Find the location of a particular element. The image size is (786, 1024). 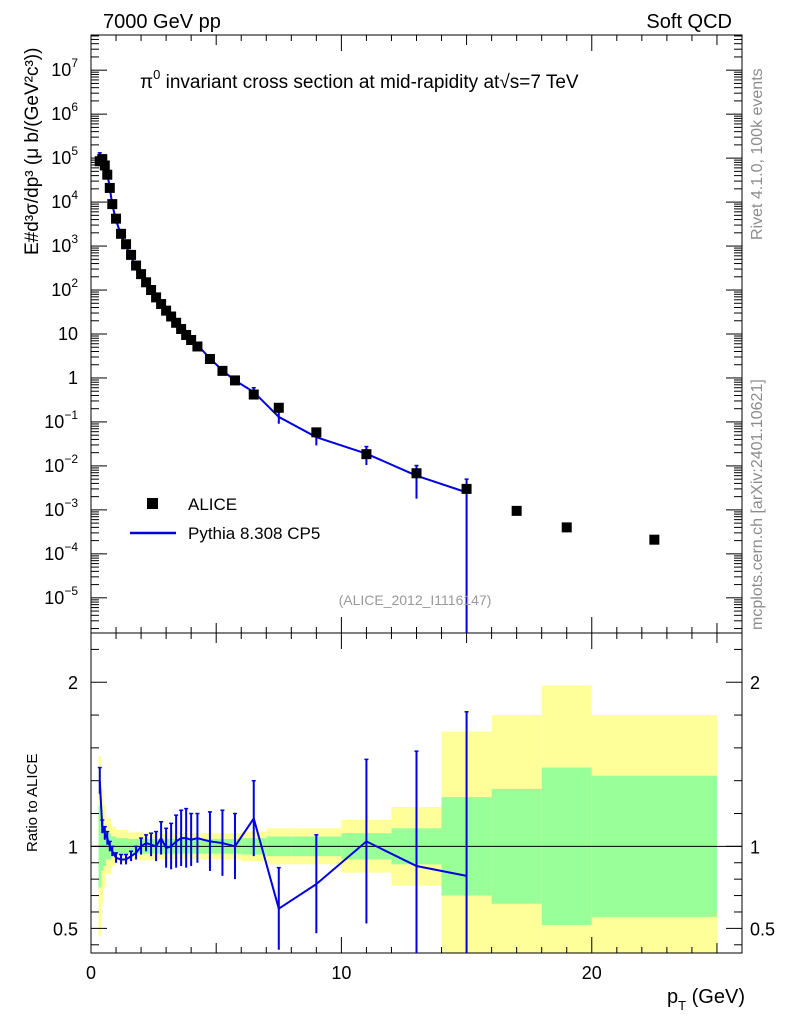

title-sup: 0 is located at coordinates (156, 74).